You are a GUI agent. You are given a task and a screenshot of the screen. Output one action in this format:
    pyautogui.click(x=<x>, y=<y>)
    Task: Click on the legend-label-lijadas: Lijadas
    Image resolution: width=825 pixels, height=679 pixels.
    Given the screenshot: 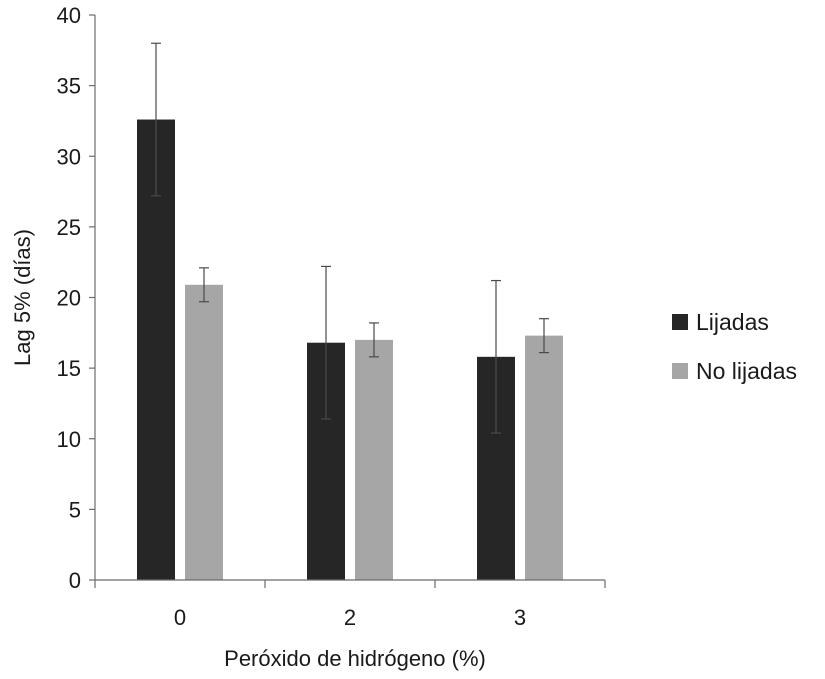 What is the action you would take?
    pyautogui.click(x=732, y=322)
    